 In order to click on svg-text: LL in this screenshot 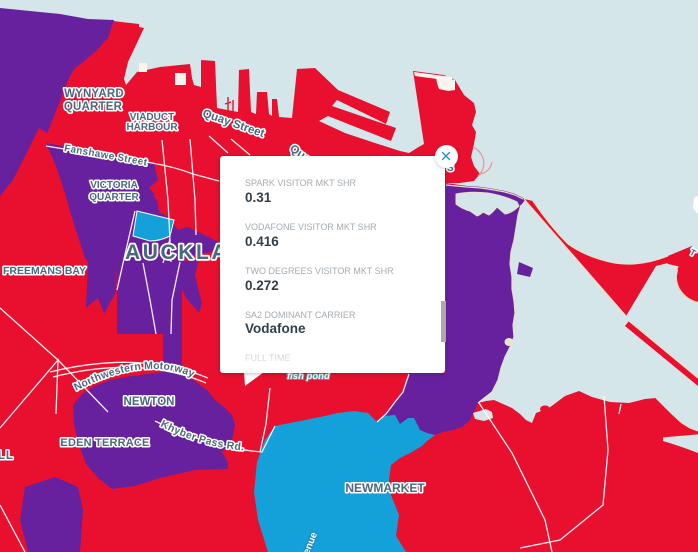, I will do `click(7, 456)`.